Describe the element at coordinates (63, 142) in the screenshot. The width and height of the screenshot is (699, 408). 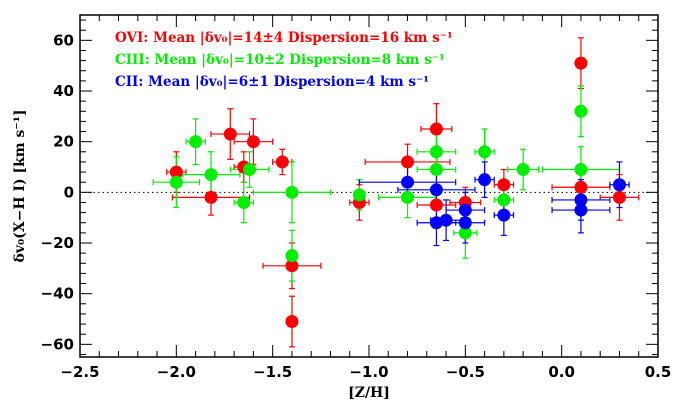
I see `y-tick-label: 20` at that location.